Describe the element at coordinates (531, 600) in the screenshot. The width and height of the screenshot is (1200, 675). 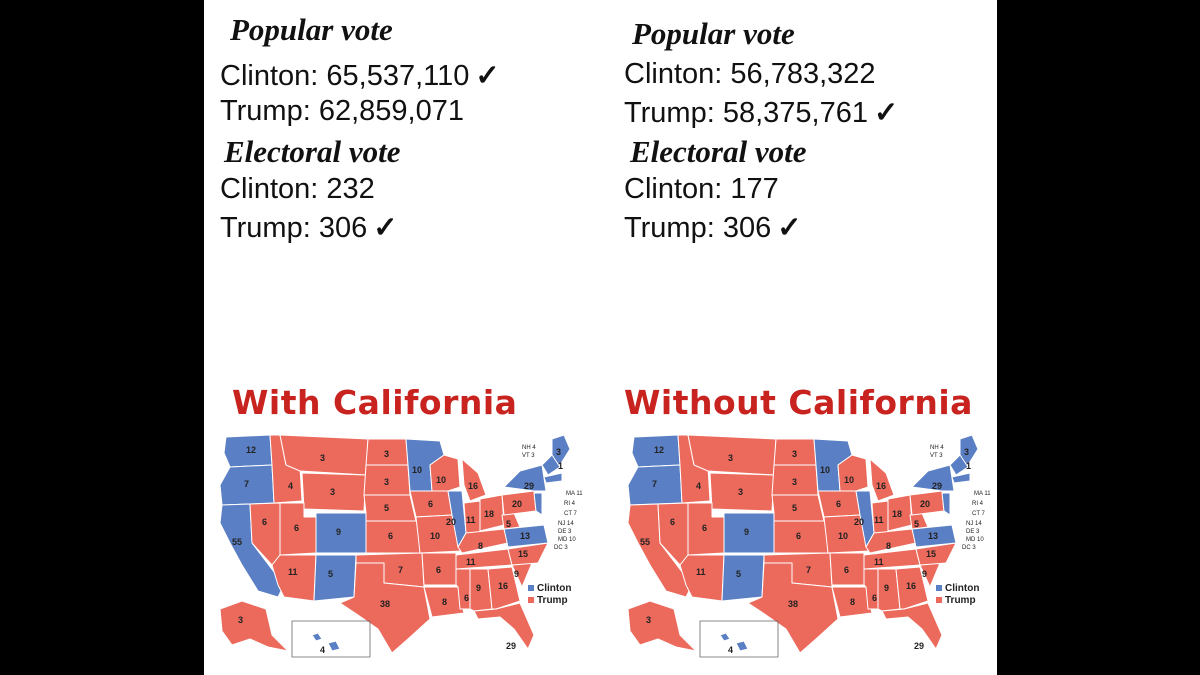
I see `legend-trump-swatch` at that location.